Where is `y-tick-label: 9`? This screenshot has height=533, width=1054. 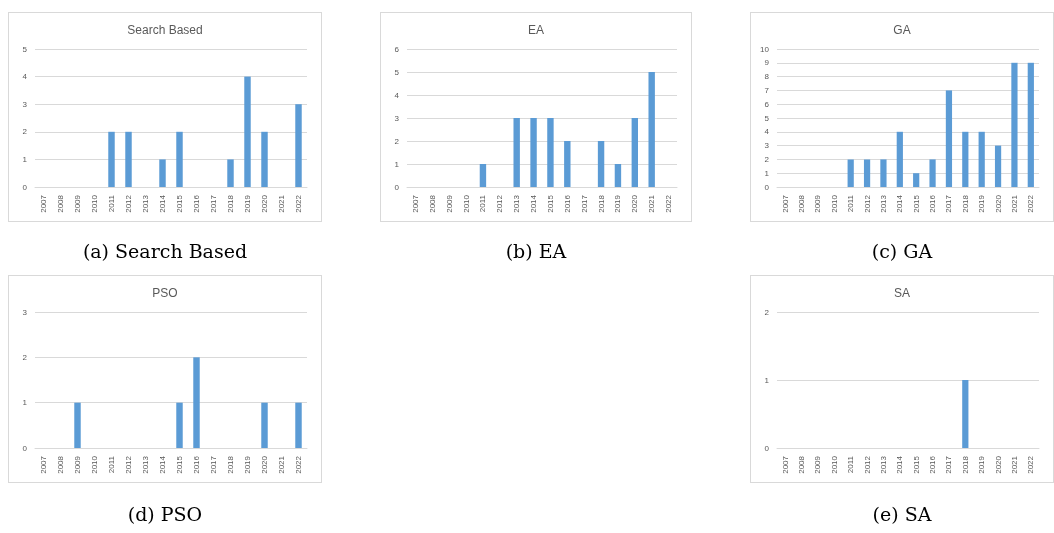 y-tick-label: 9 is located at coordinates (767, 63).